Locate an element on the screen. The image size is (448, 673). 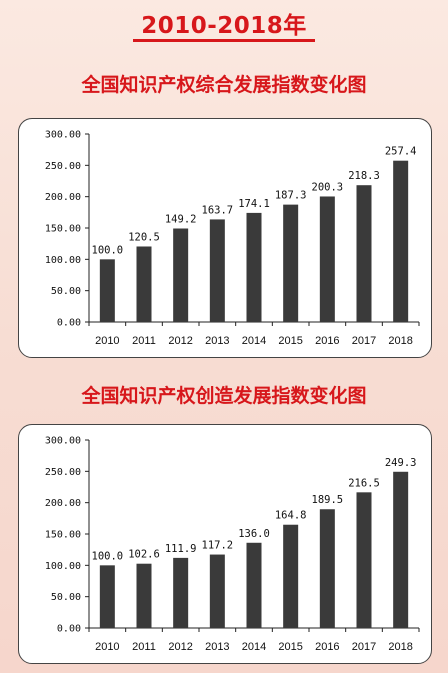
data-label-2011: 102.6 is located at coordinates (144, 555).